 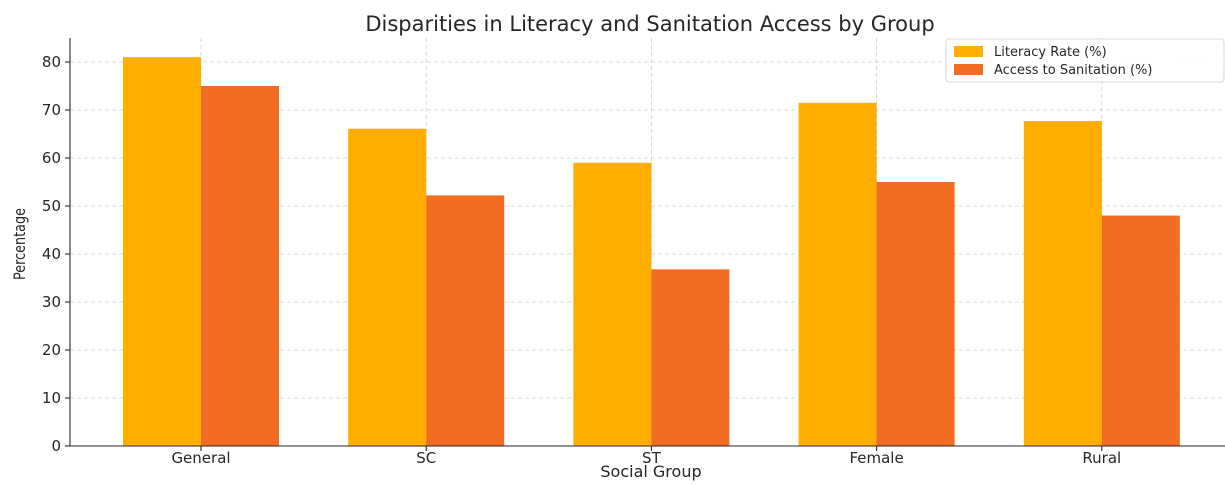 I want to click on bar-literacy-sc, so click(x=387, y=287).